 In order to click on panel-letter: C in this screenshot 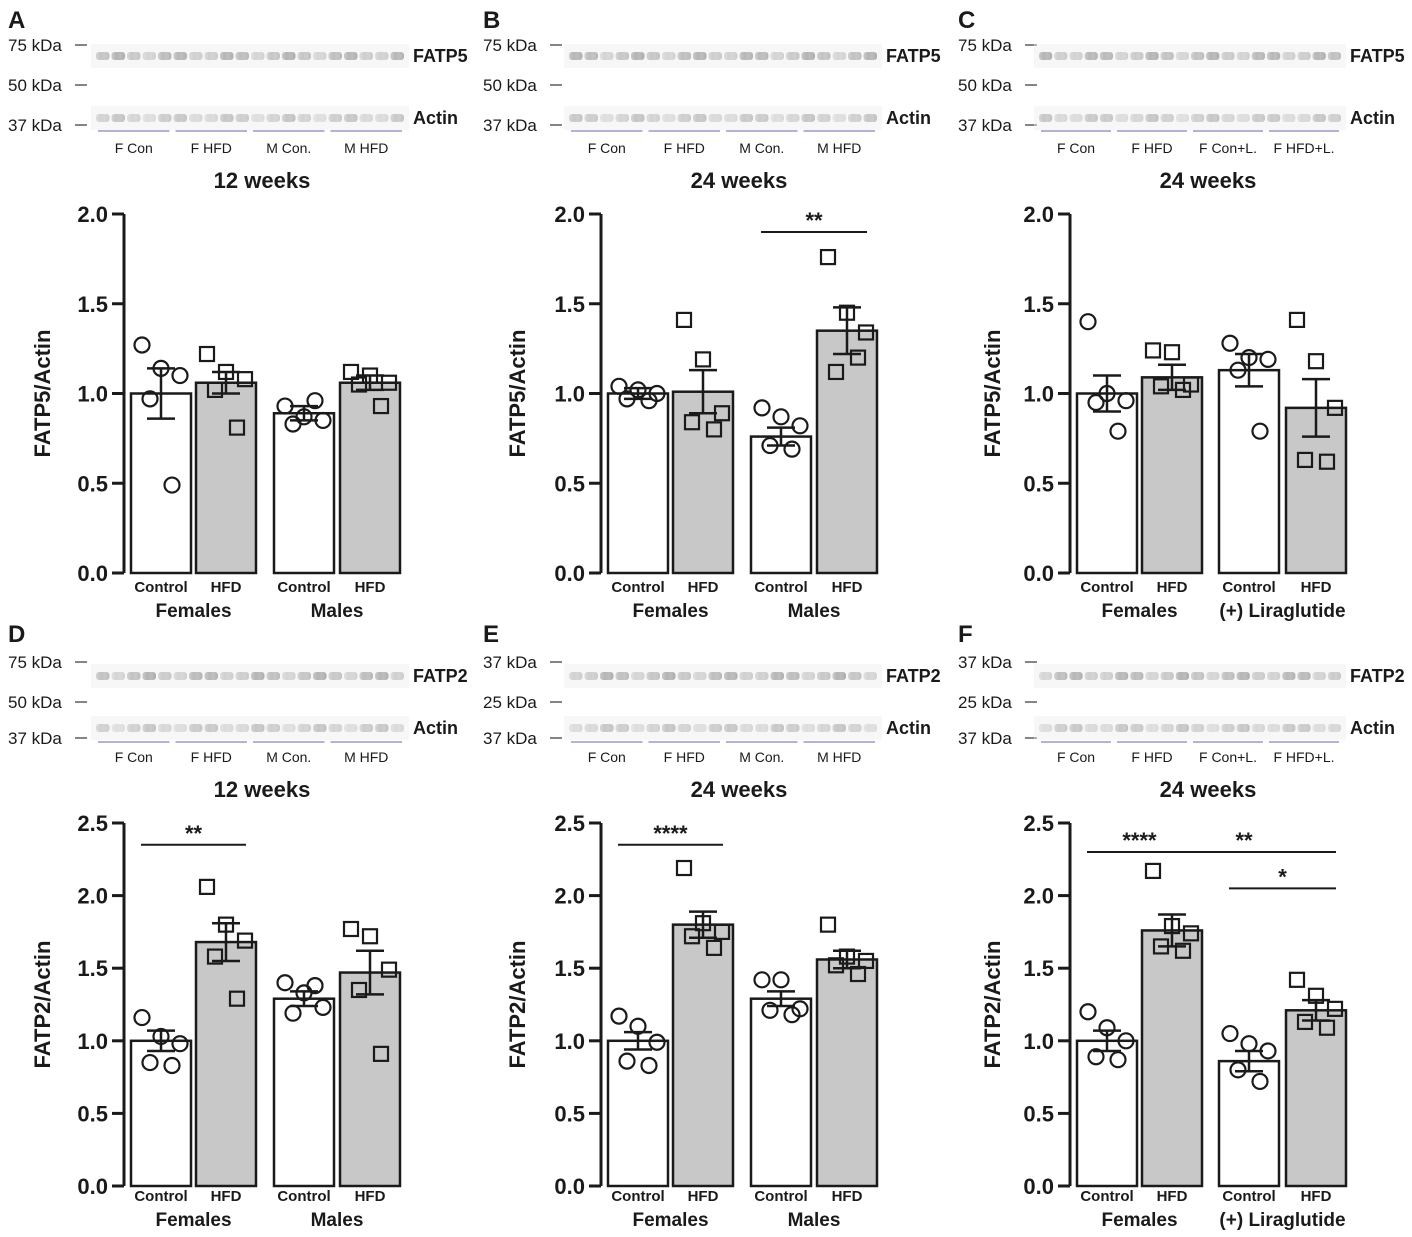, I will do `click(966, 20)`.